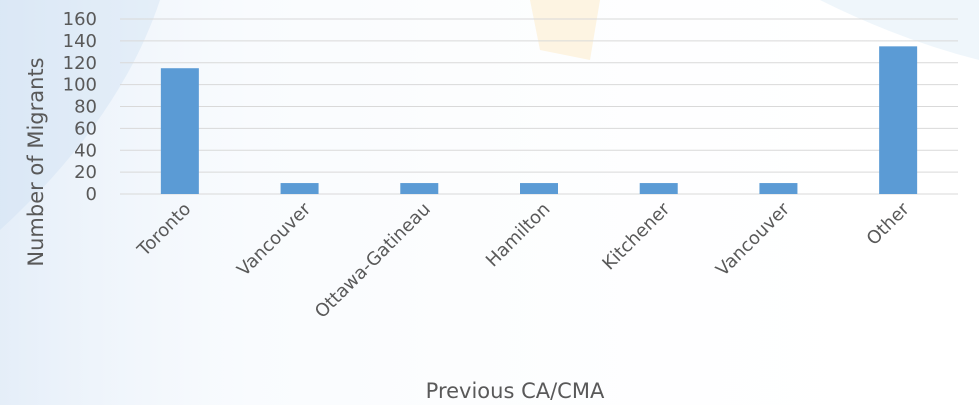  I want to click on y-tick-label: 40, so click(85, 150).